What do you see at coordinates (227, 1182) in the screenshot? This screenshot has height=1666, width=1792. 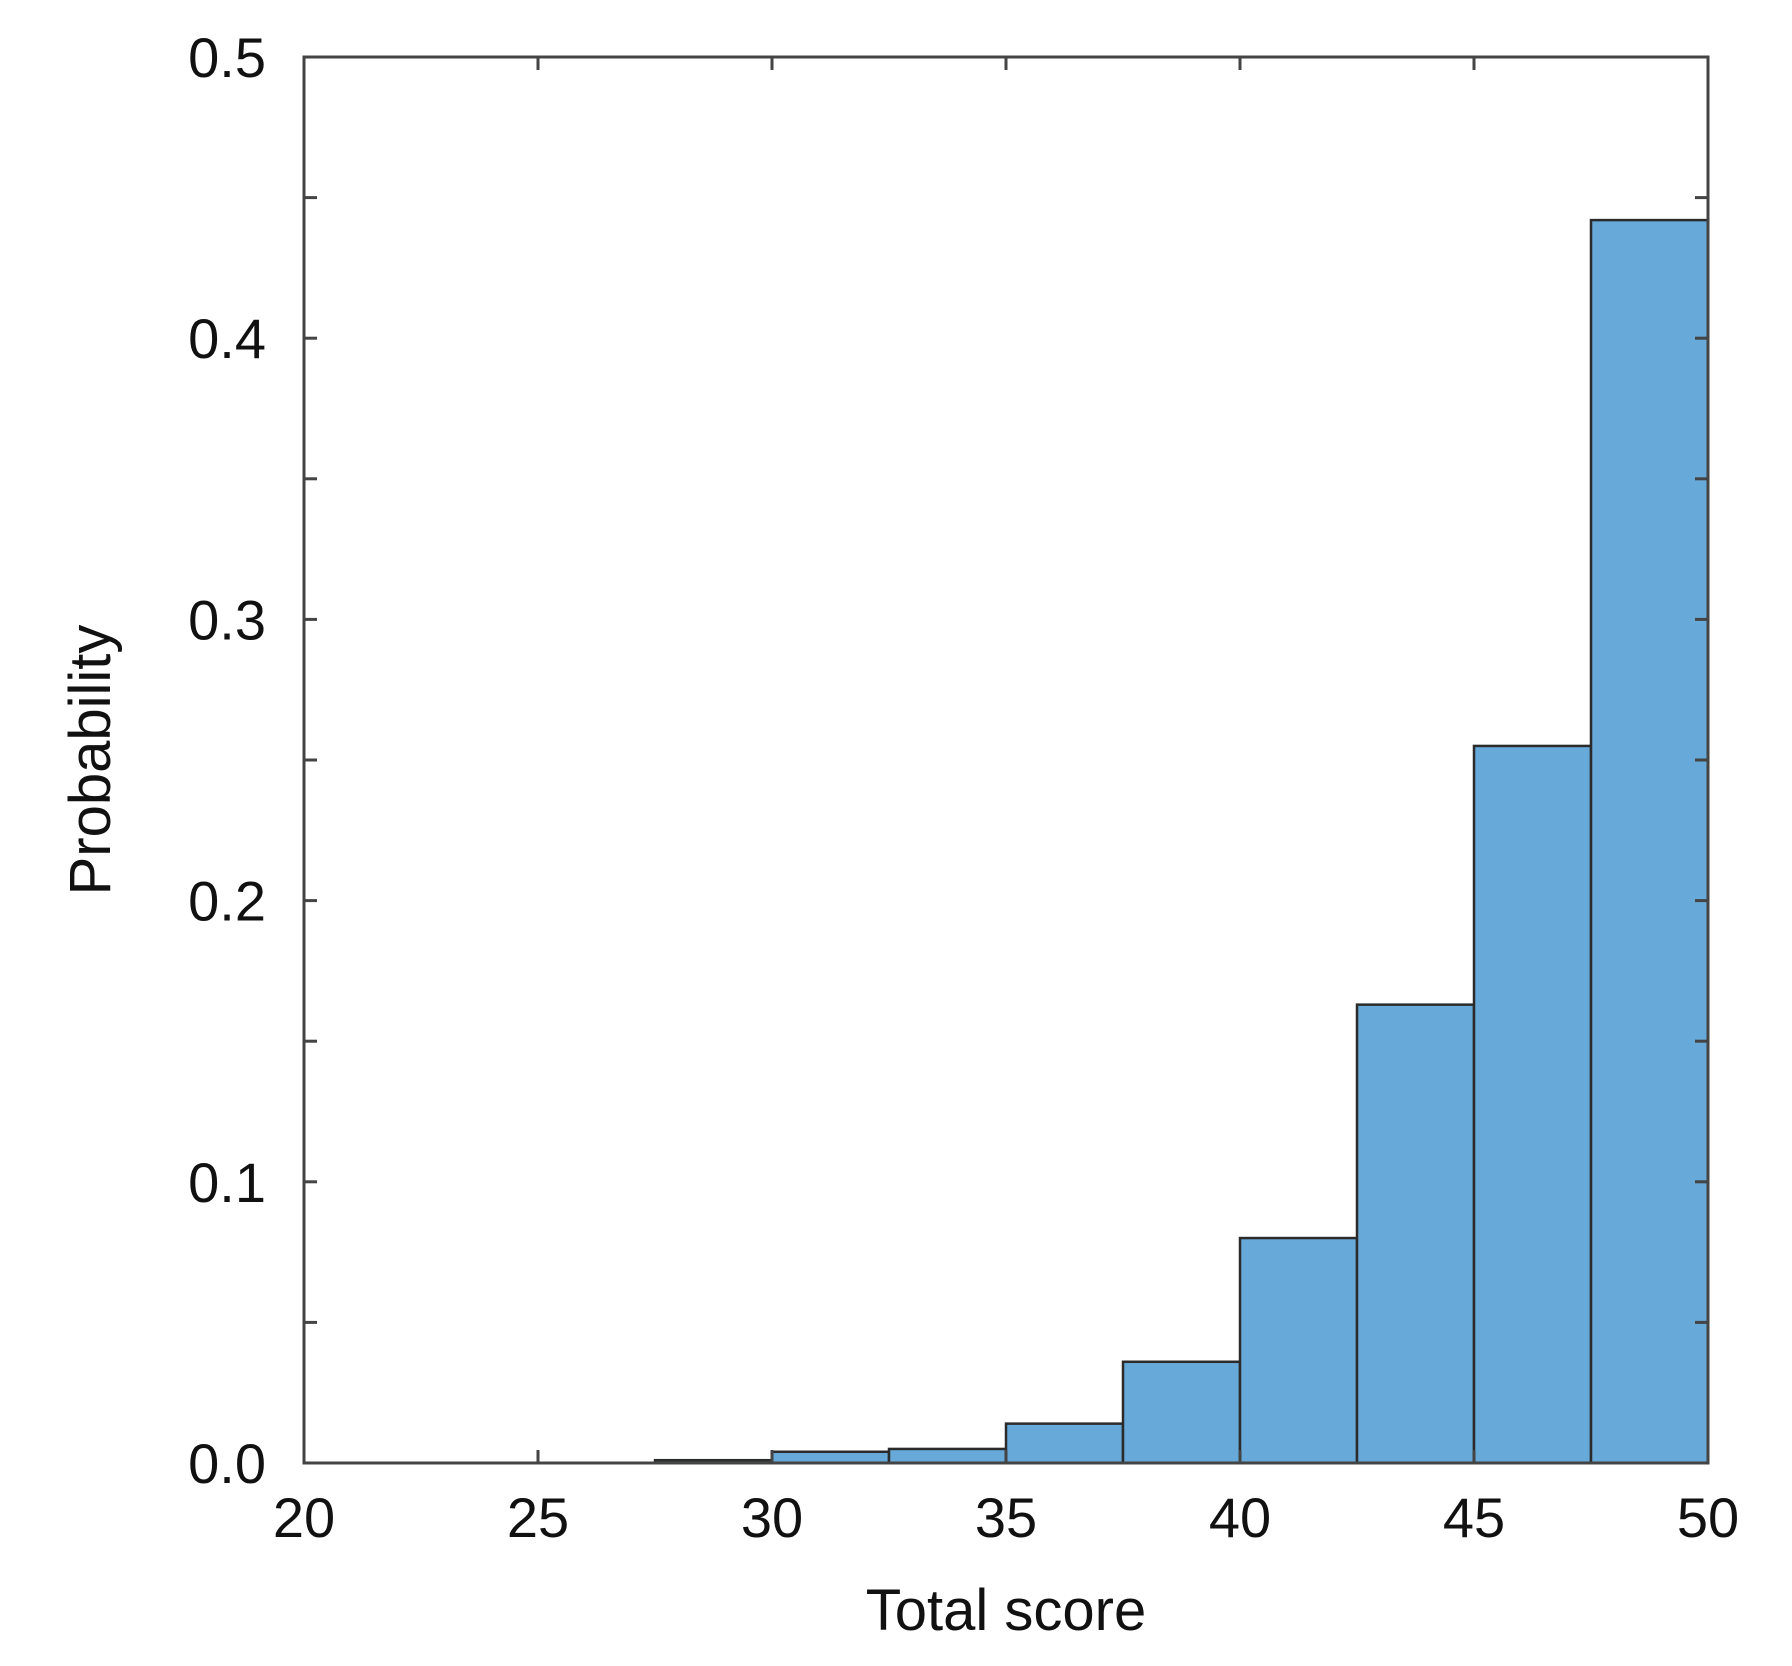 I see `y-tick-label: 0.1` at bounding box center [227, 1182].